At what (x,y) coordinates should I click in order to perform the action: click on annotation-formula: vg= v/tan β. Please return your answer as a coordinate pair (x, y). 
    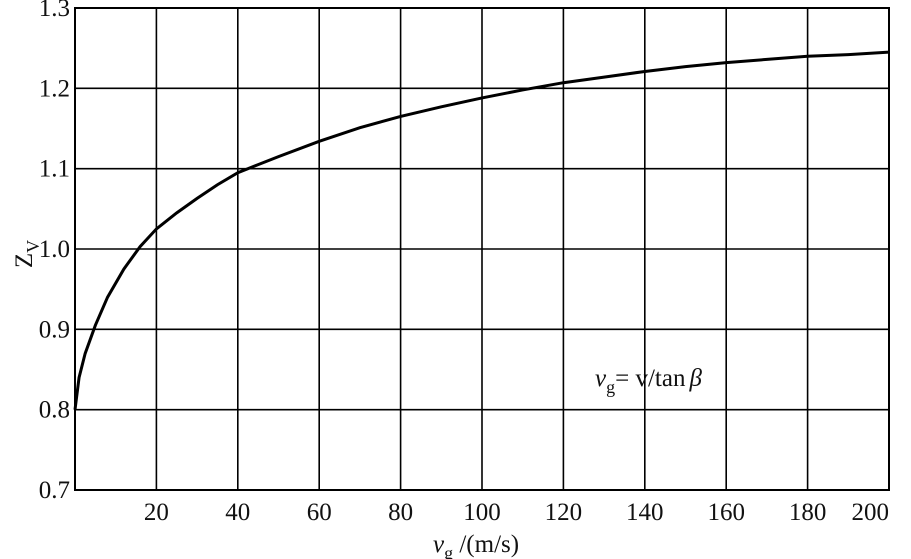
    Looking at the image, I should click on (648, 381).